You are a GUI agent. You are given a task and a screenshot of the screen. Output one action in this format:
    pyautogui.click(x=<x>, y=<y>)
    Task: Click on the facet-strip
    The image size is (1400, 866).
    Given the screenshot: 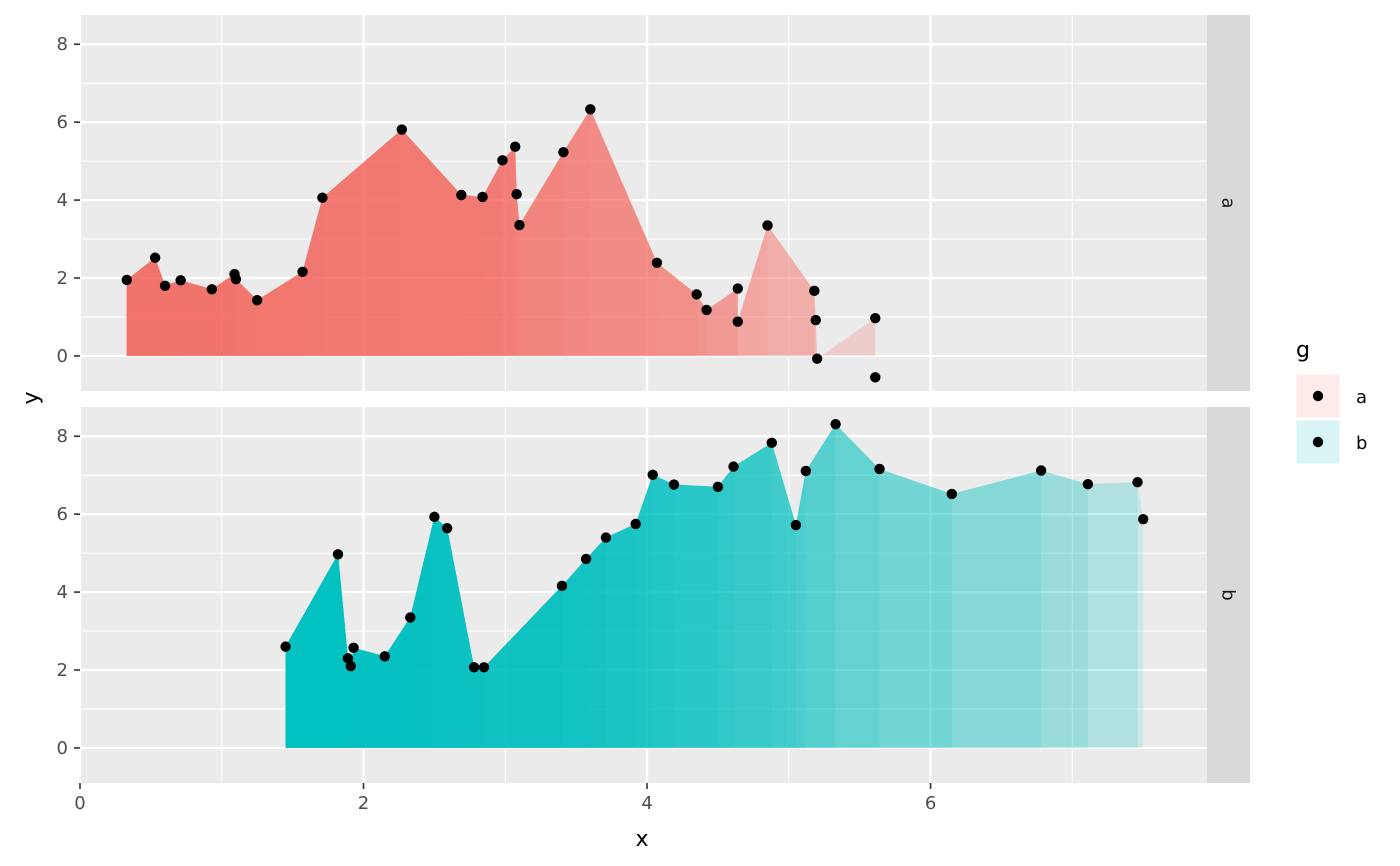 What is the action you would take?
    pyautogui.click(x=1228, y=203)
    